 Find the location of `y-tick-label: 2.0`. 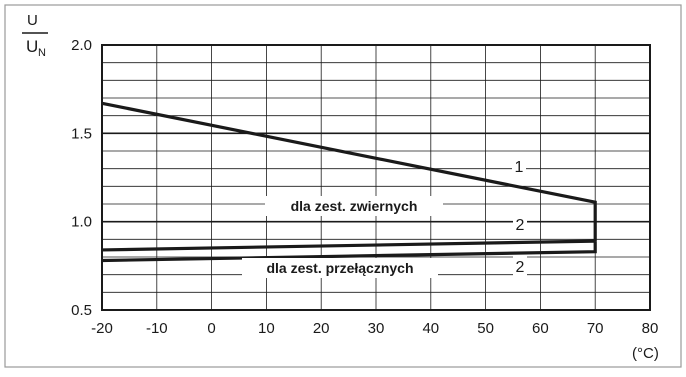

y-tick-label: 2.0 is located at coordinates (81, 45).